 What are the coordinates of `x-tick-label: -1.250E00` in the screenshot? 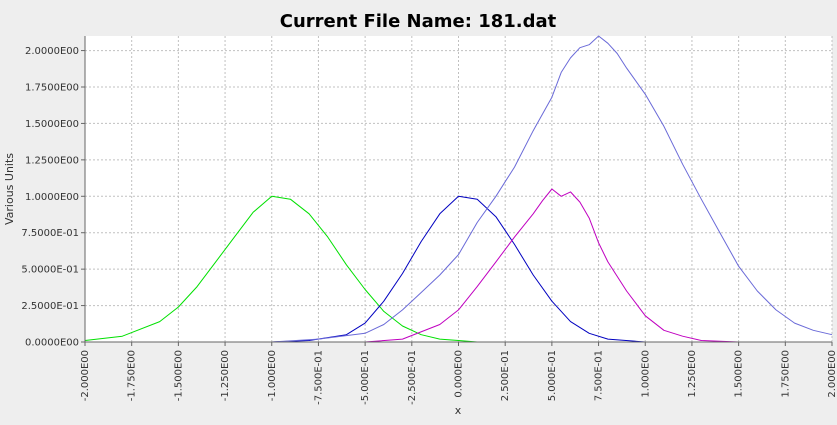 It's located at (225, 375).